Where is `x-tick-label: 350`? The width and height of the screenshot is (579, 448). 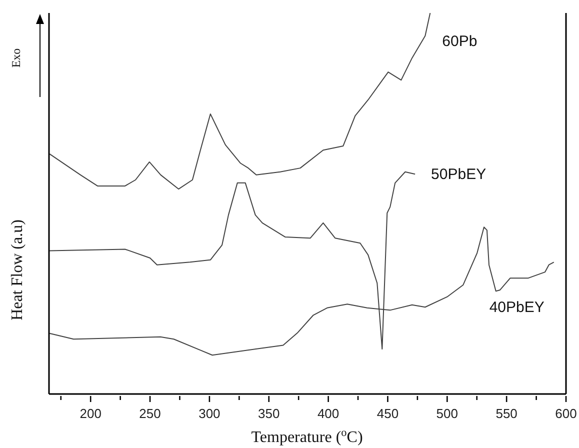
x-tick-label: 350 is located at coordinates (269, 413).